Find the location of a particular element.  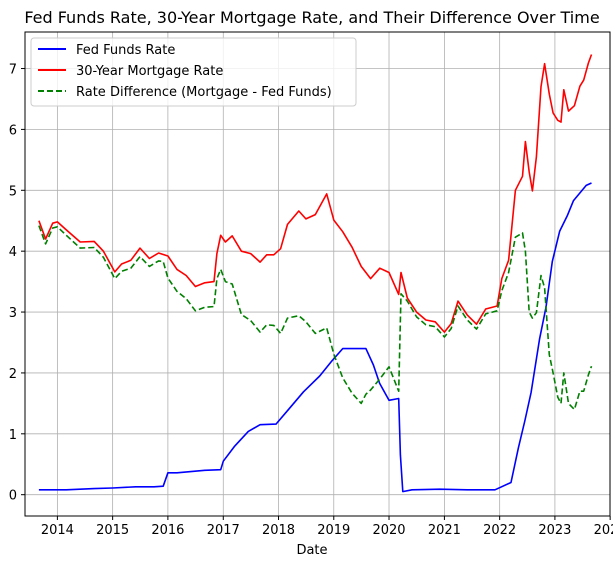

x-tick-label: 2016 is located at coordinates (167, 530).